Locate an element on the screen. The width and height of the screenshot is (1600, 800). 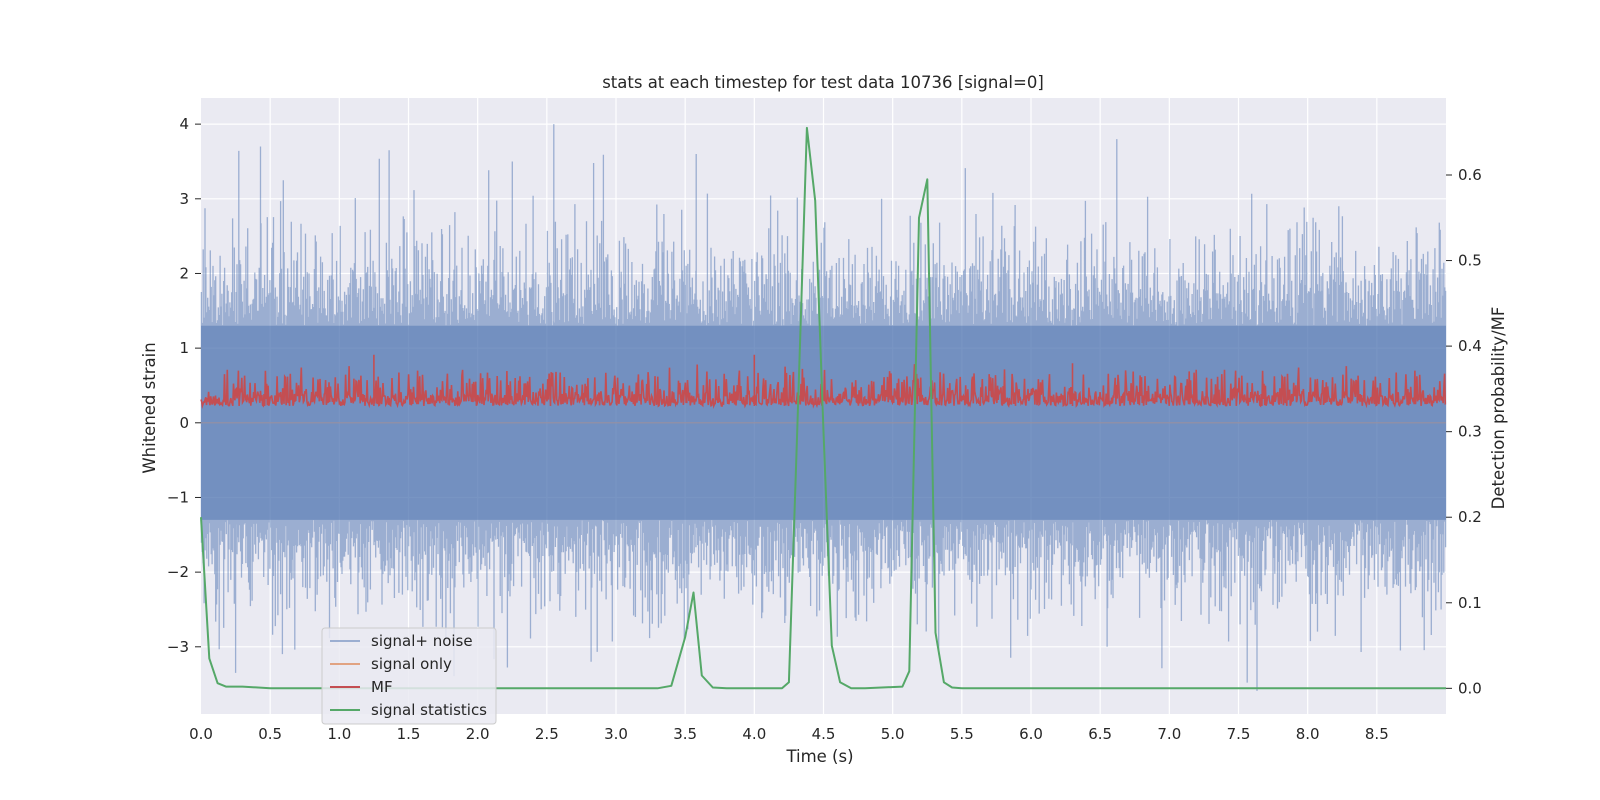
x-tick-label: 3.0 is located at coordinates (616, 734).